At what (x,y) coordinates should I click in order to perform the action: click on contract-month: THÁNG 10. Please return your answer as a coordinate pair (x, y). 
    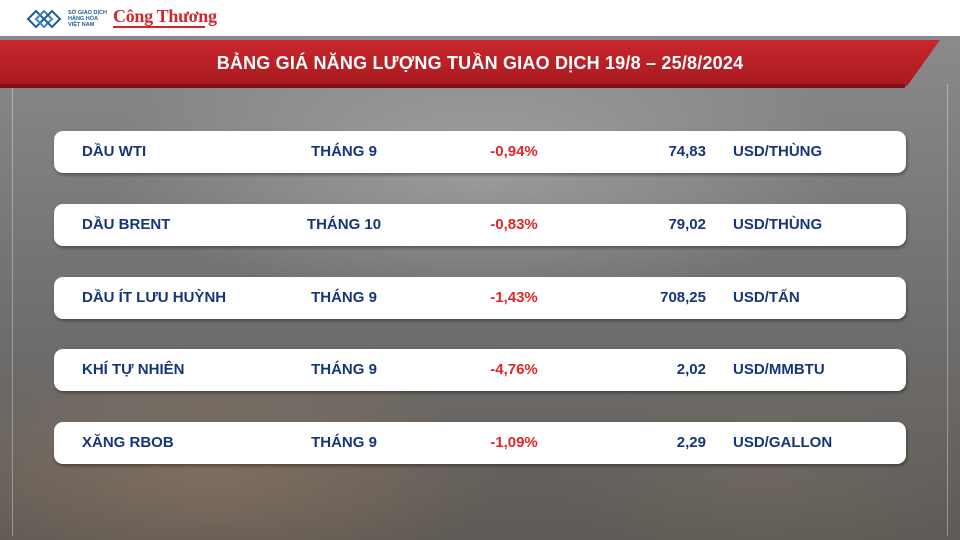
    Looking at the image, I should click on (344, 224).